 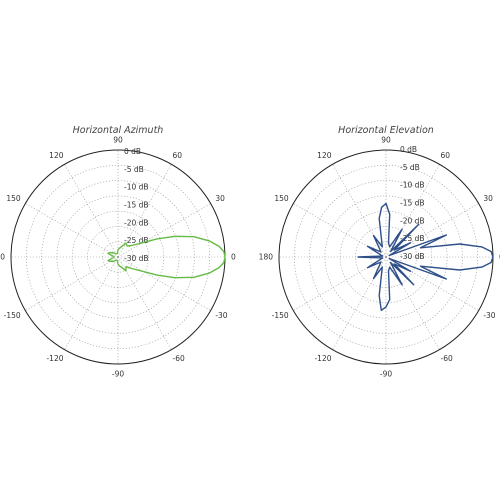 What do you see at coordinates (233, 257) in the screenshot?
I see `angle-tick-label: 0` at bounding box center [233, 257].